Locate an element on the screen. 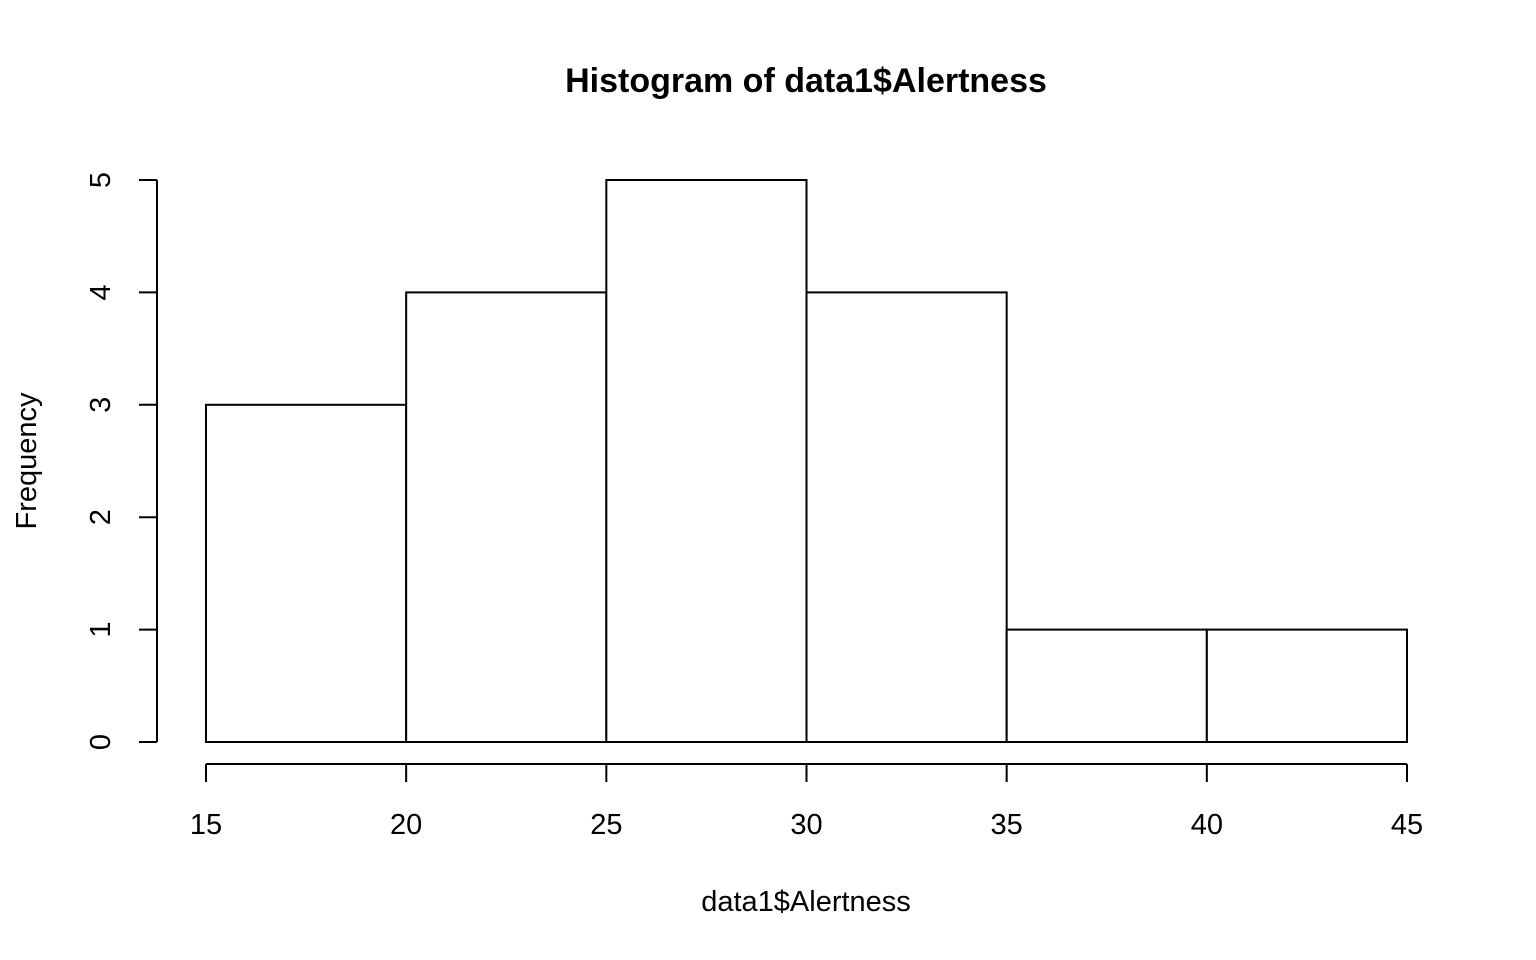  chart-title: Histogram of data1$Alertness is located at coordinates (806, 81).